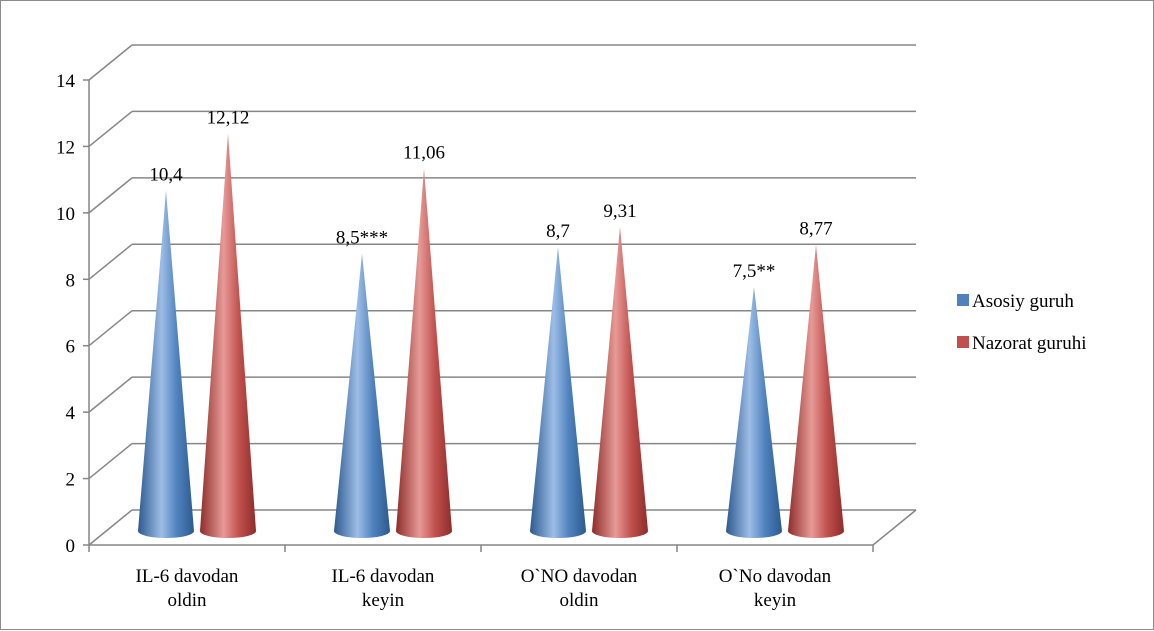  Describe the element at coordinates (187, 588) in the screenshot. I see `category-label: IL-6 davodan oldin` at that location.